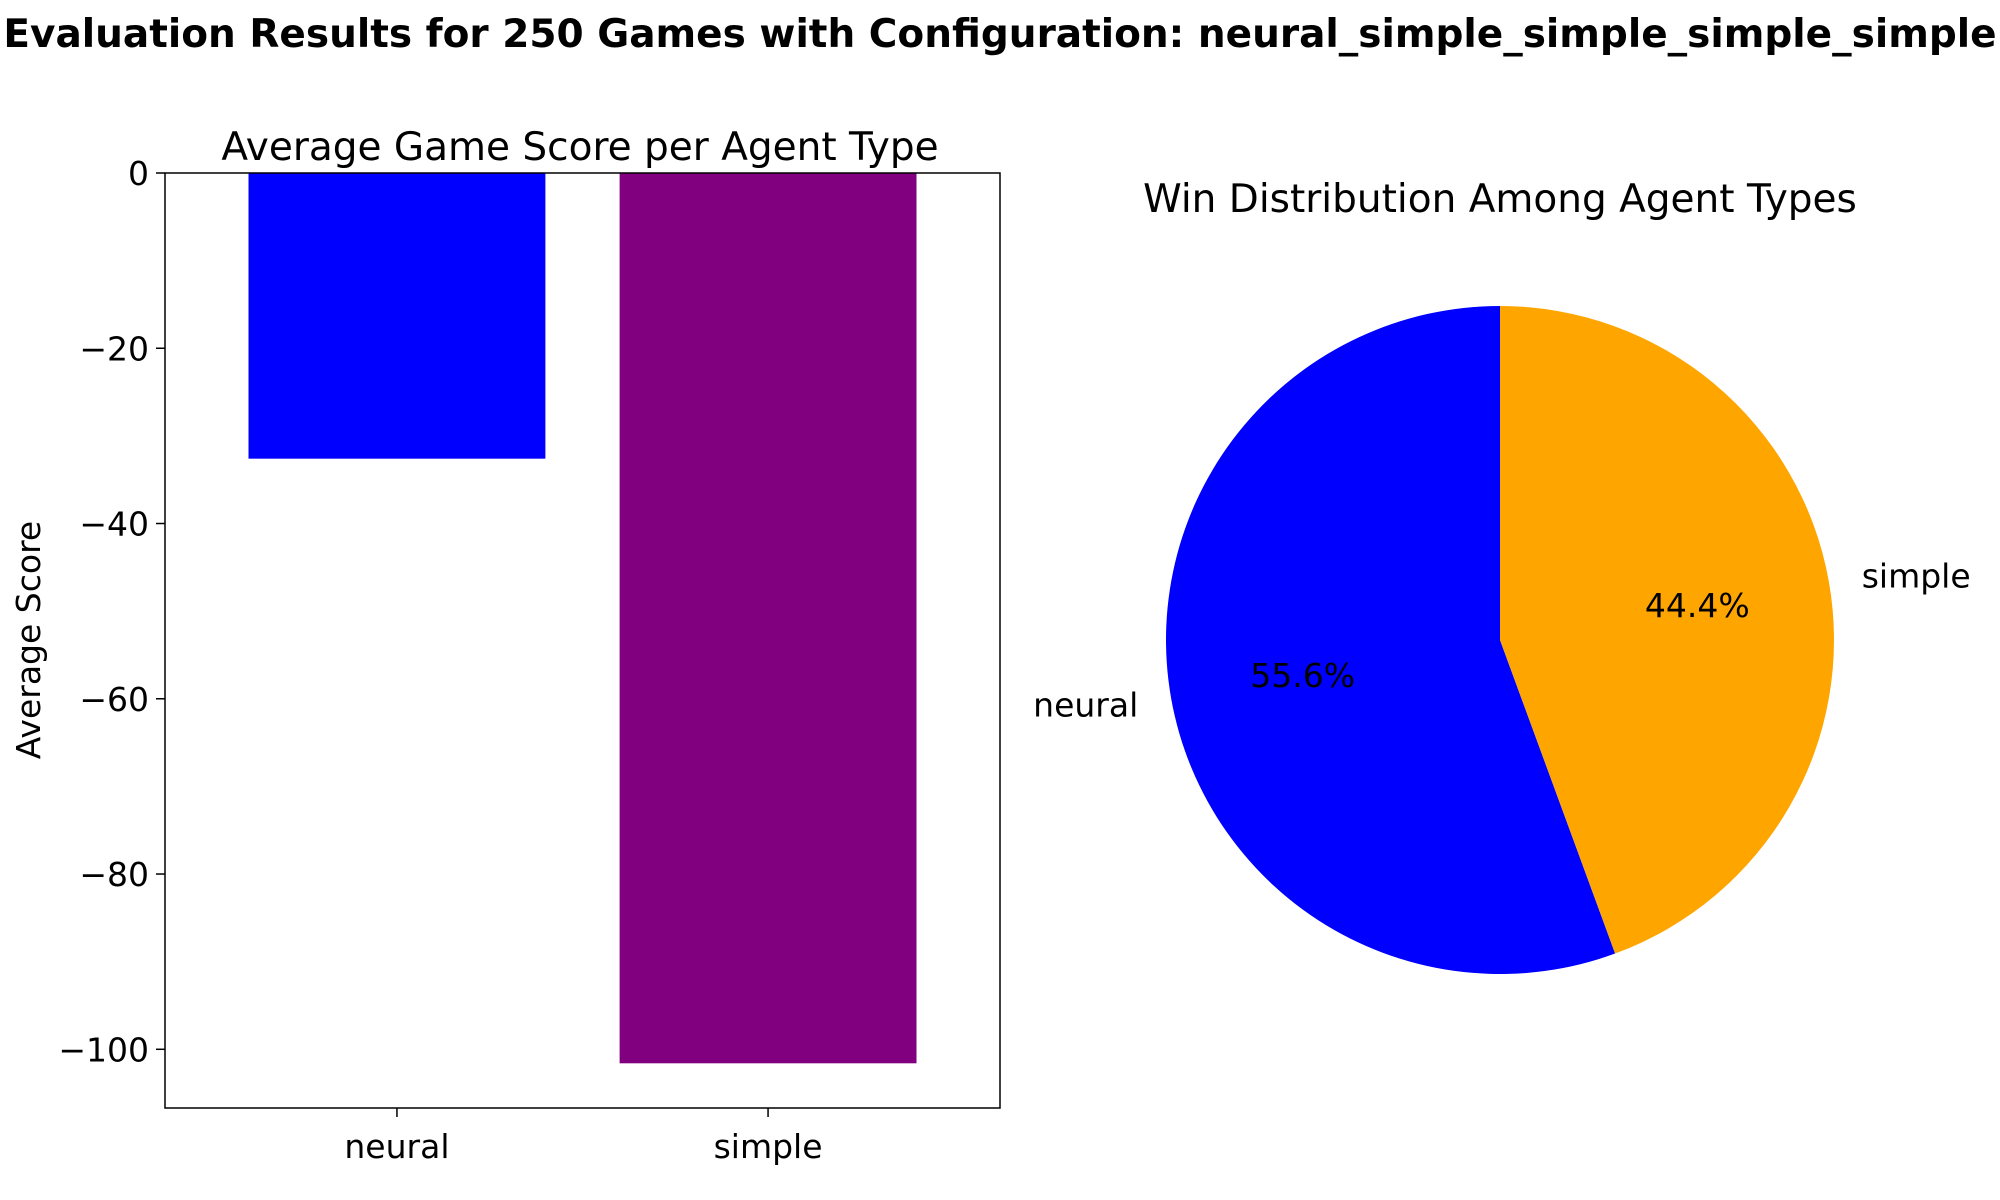 The height and width of the screenshot is (1200, 2000). What do you see at coordinates (103, 1049) in the screenshot?
I see `y-tick-label: −100` at bounding box center [103, 1049].